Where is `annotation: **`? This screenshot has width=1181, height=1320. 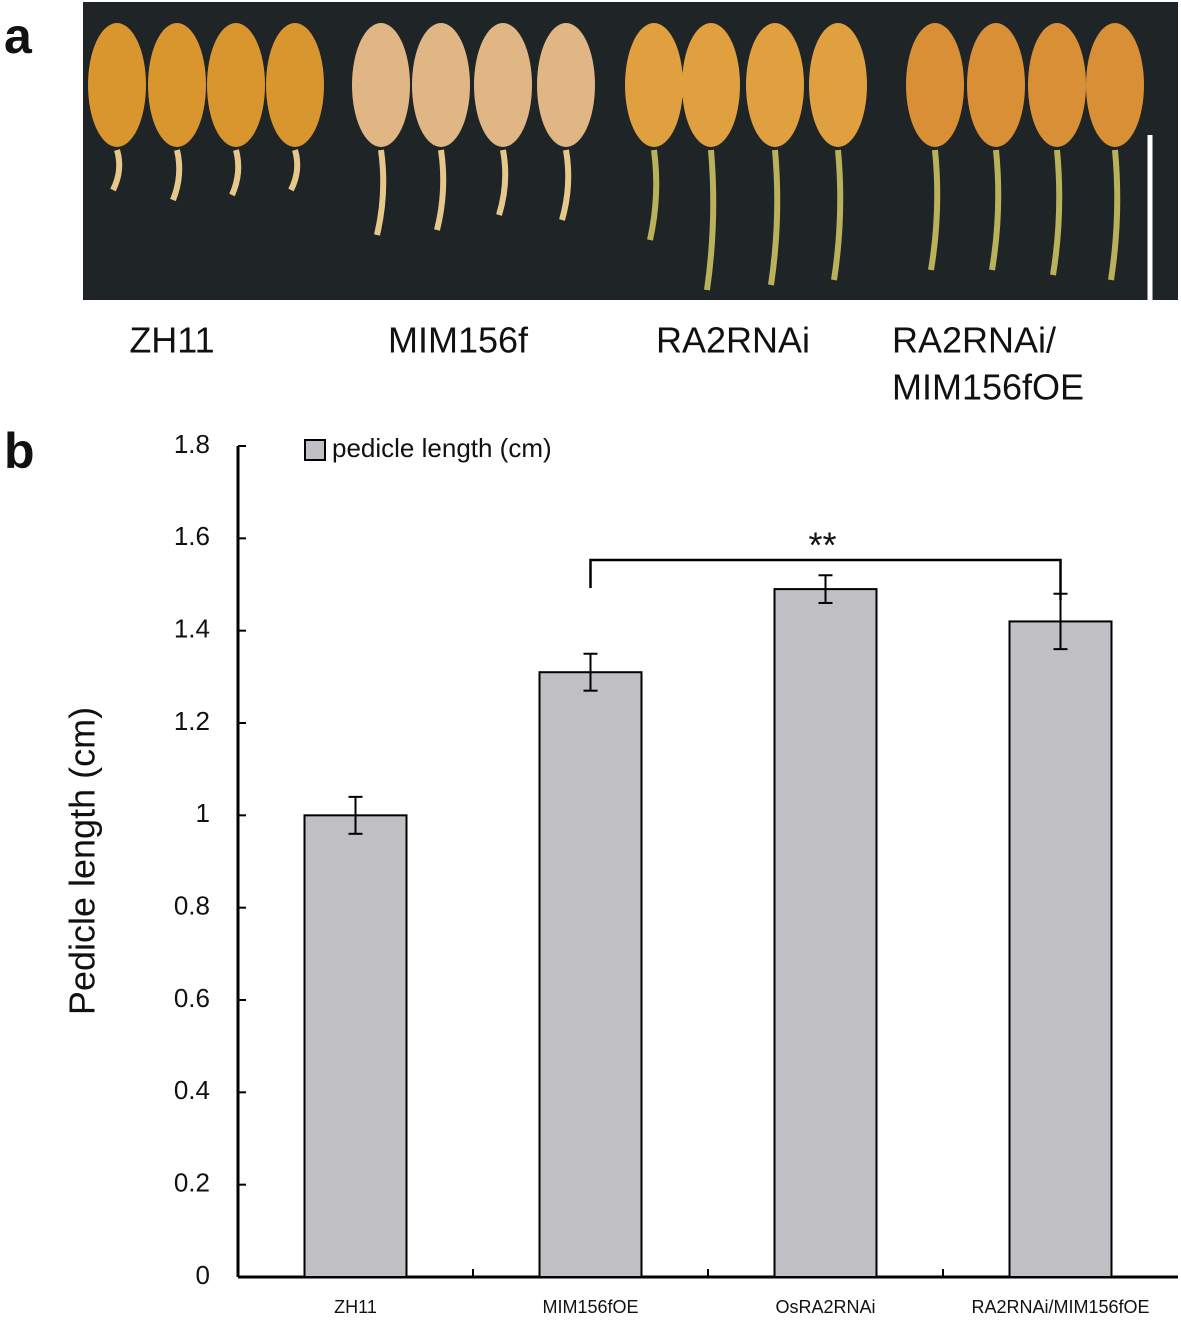 annotation: ** is located at coordinates (822, 545).